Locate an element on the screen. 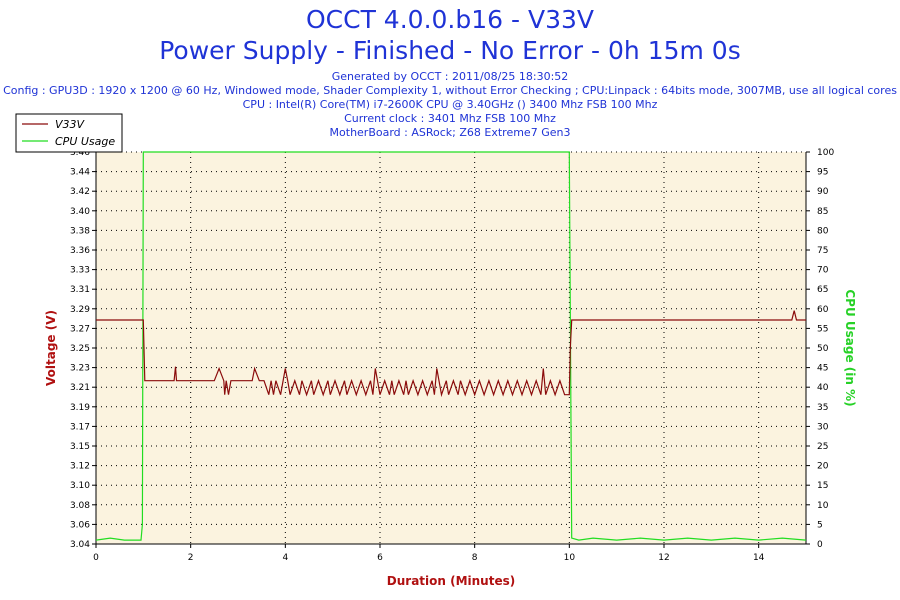 The image size is (900, 600). y-tick-label-right: 55 is located at coordinates (822, 329).